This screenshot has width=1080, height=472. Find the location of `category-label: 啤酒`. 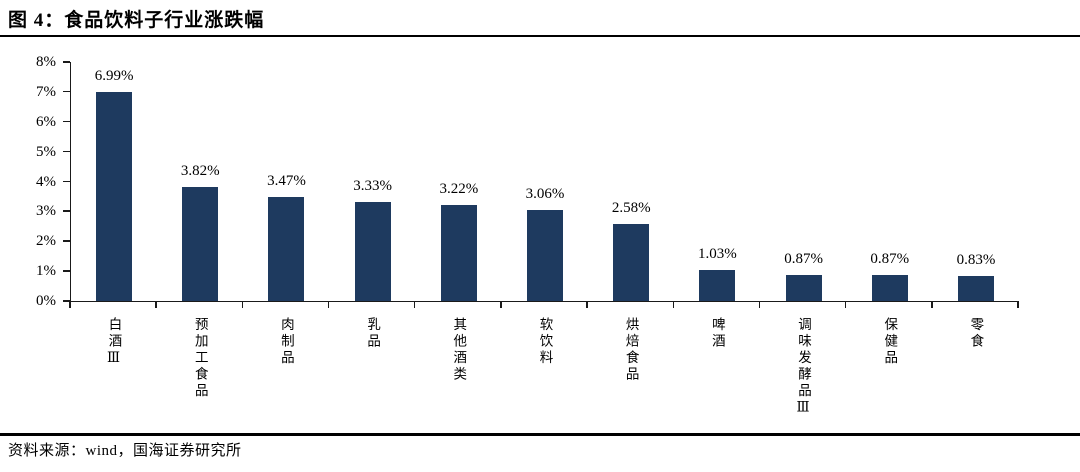

category-label: 啤酒 is located at coordinates (717, 333).